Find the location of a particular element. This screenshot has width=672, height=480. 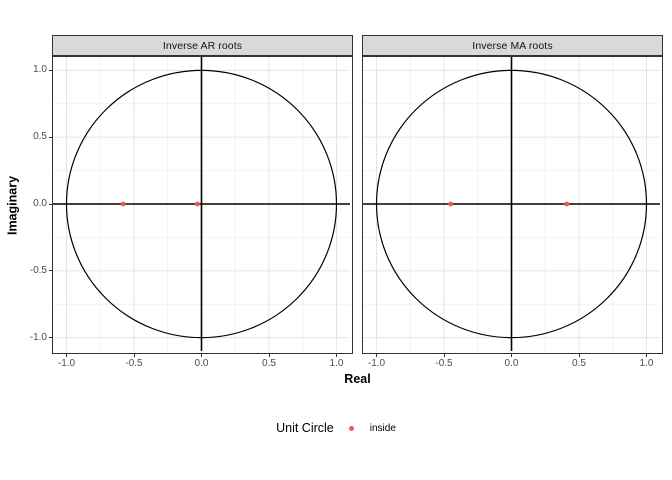

facet-strip-ma-title: Inverse MA roots is located at coordinates (512, 45).